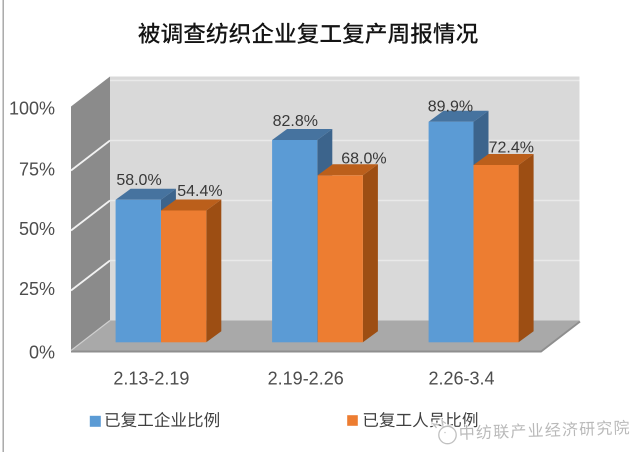 Image resolution: width=640 pixels, height=460 pixels. What do you see at coordinates (37, 169) in the screenshot?
I see `svg-text: 75%` at bounding box center [37, 169].